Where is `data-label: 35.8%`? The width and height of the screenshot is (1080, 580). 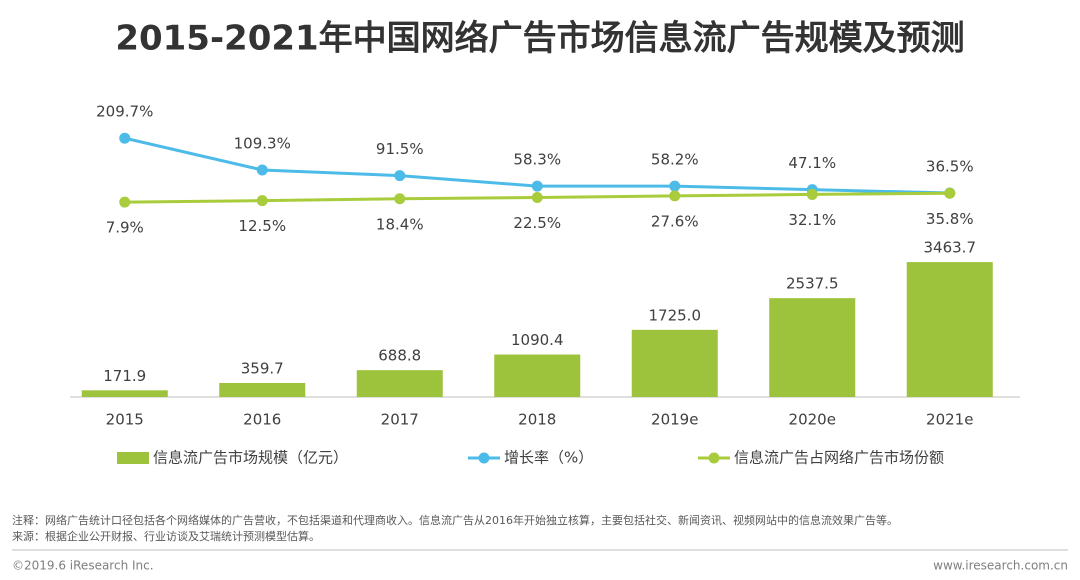
data-label: 35.8% is located at coordinates (950, 219).